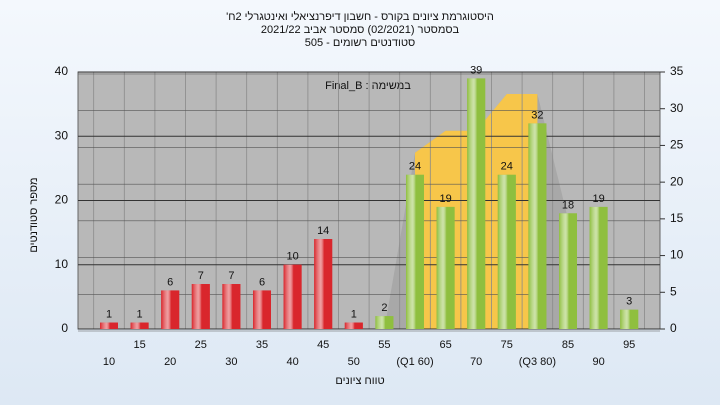  I want to click on x-tick-label: (Q1 60), so click(414, 362).